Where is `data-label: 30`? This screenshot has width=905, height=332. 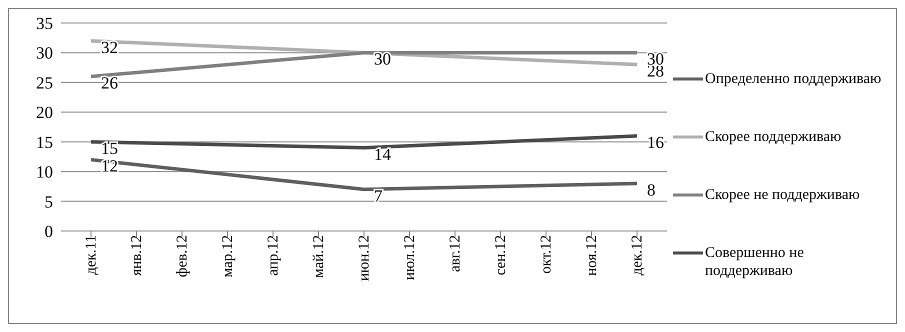
data-label: 30 is located at coordinates (382, 59).